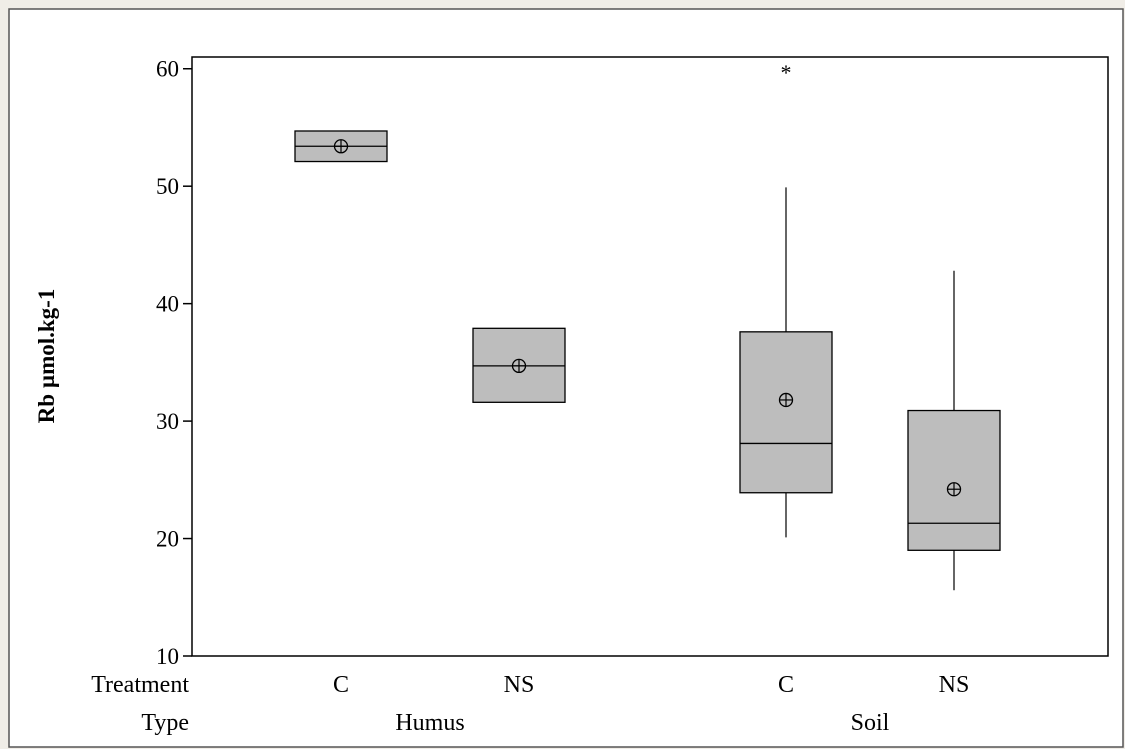 The height and width of the screenshot is (749, 1125). I want to click on outlier-marker: *, so click(786, 72).